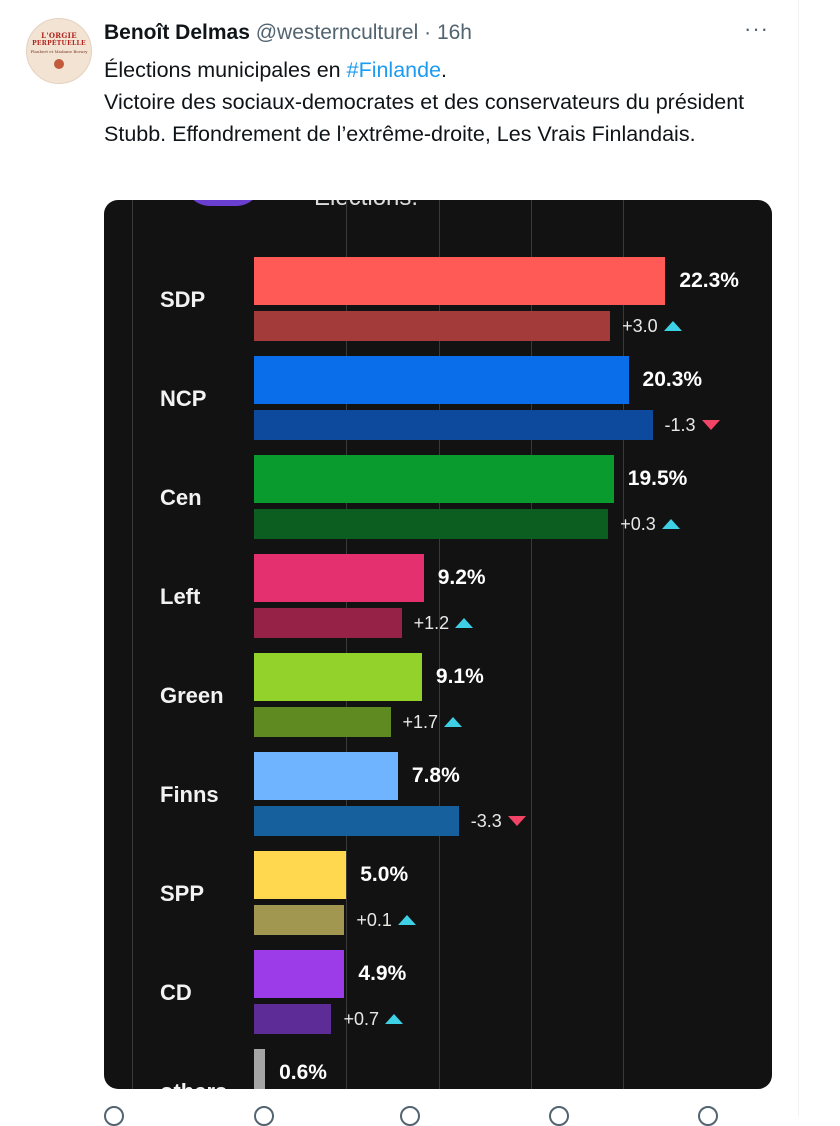 This screenshot has width=840, height=1126. I want to click on previous-bar-finns, so click(356, 821).